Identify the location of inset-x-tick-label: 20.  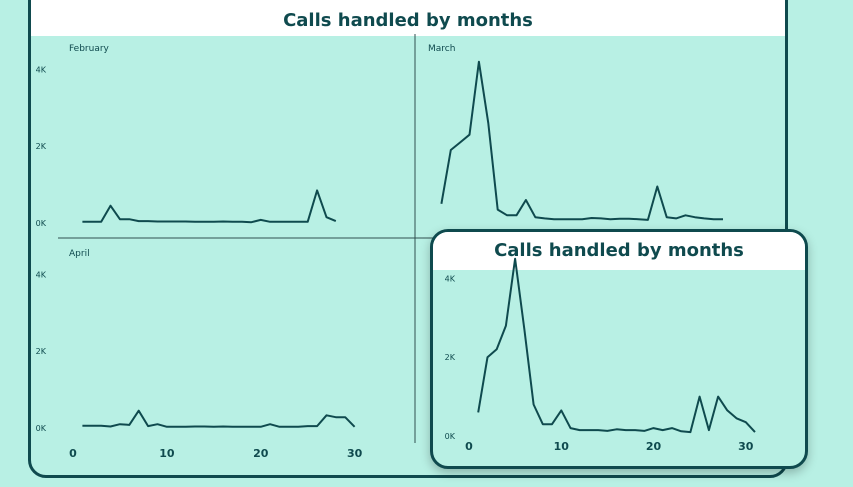
(654, 446).